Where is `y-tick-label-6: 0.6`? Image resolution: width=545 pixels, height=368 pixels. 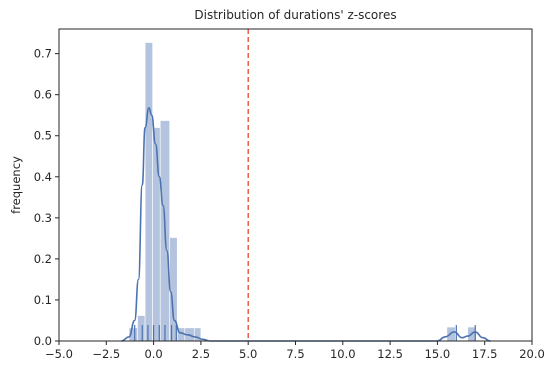
y-tick-label-6: 0.6 is located at coordinates (43, 95).